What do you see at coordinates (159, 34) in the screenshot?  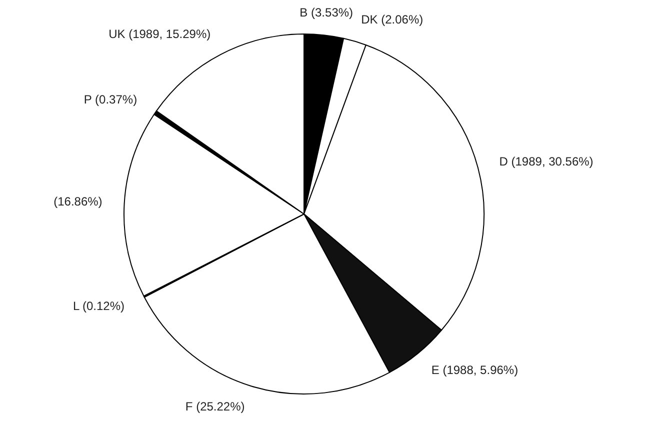 I see `slice-label: UK (1989, 15.29%)` at bounding box center [159, 34].